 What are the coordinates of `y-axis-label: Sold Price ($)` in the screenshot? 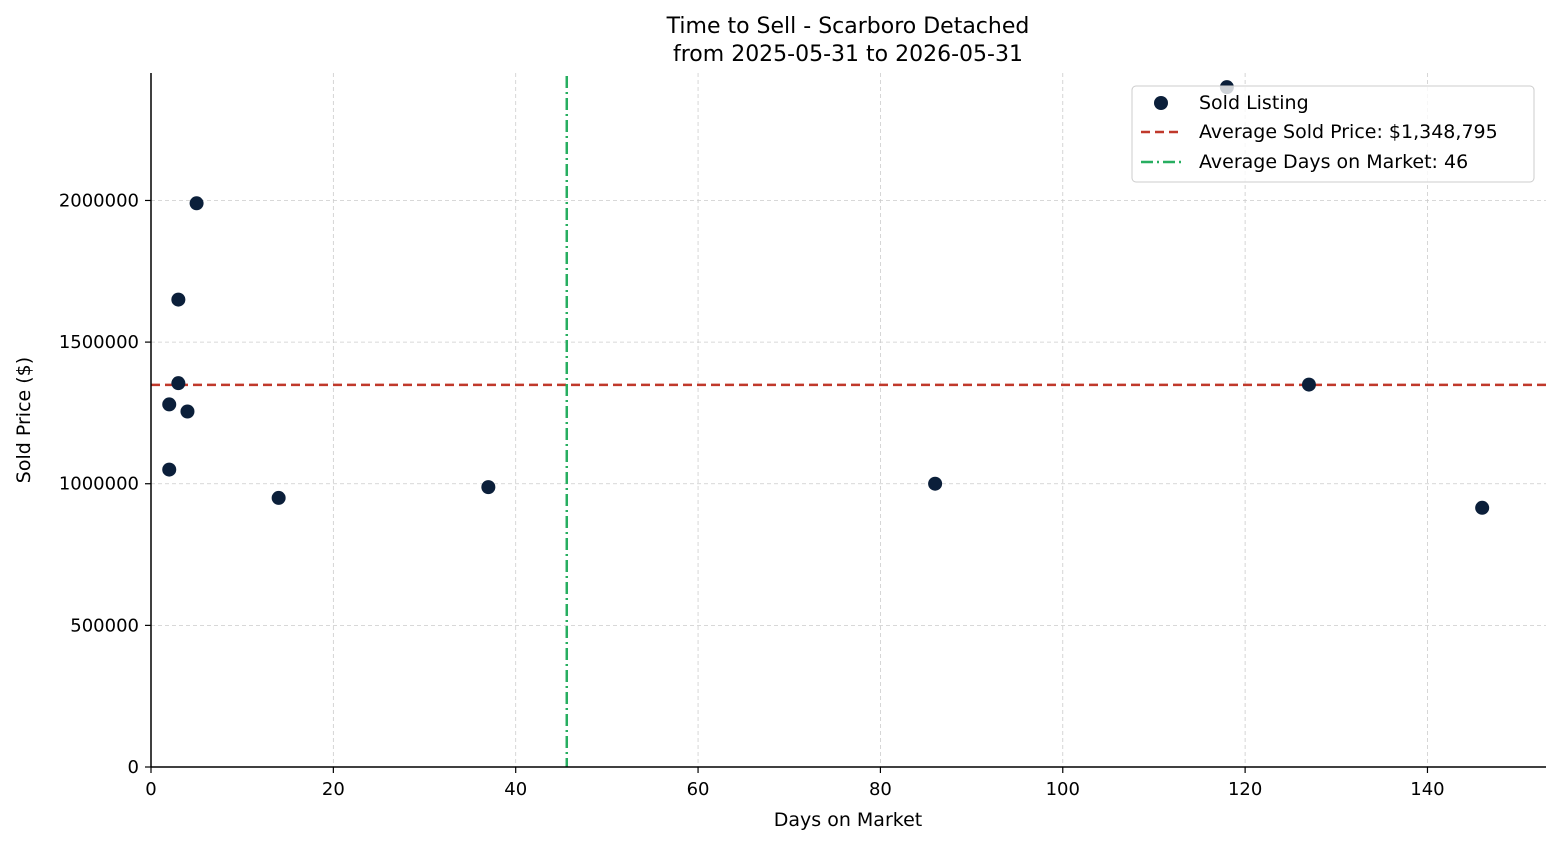 It's located at (24, 420).